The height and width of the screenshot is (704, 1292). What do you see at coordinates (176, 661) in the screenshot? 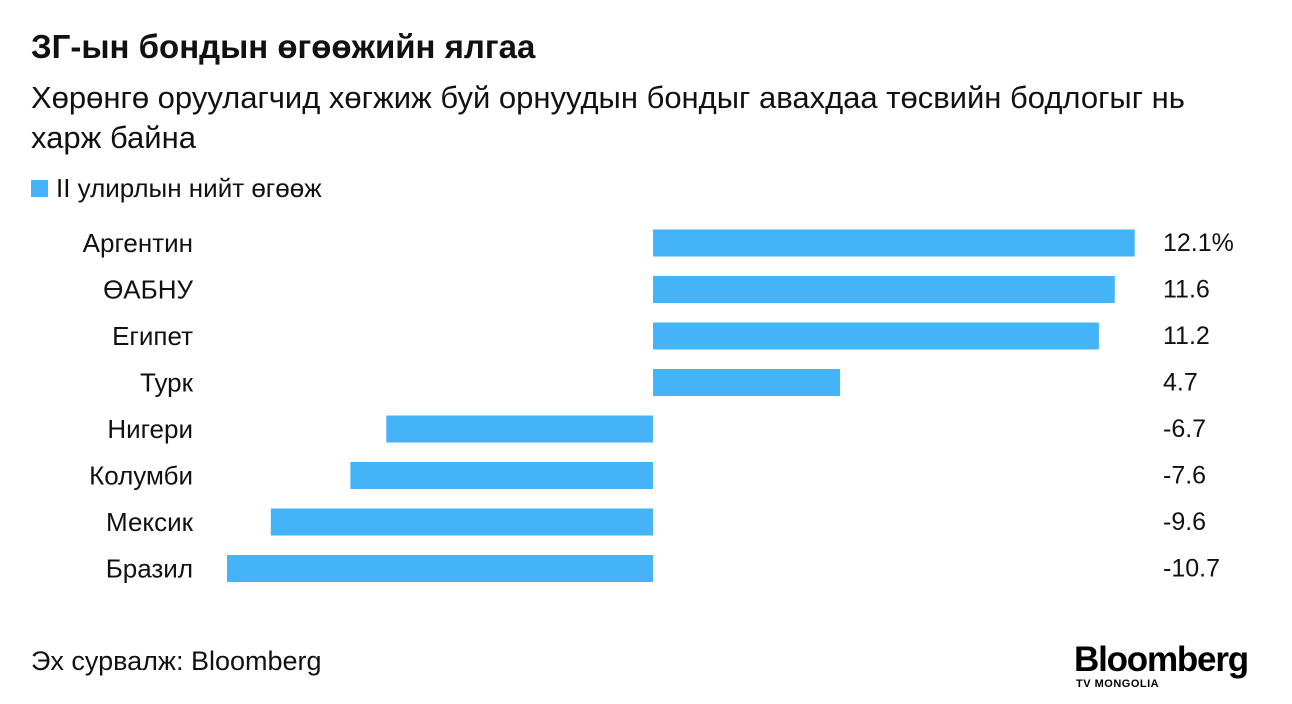
I see `source-note: Эх сурвалж: Bloomberg` at bounding box center [176, 661].